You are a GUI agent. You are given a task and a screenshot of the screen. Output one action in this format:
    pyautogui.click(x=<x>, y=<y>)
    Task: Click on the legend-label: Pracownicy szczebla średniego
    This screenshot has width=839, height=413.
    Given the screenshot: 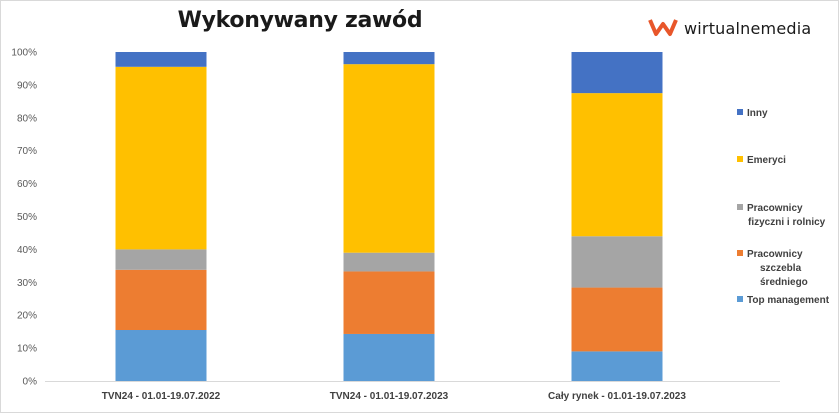 What is the action you would take?
    pyautogui.click(x=777, y=268)
    